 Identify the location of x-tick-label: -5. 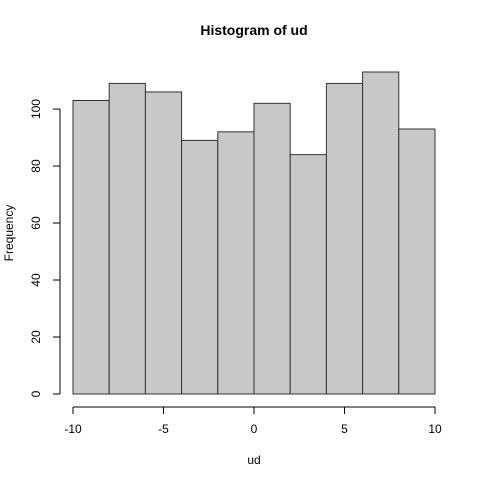
(163, 429).